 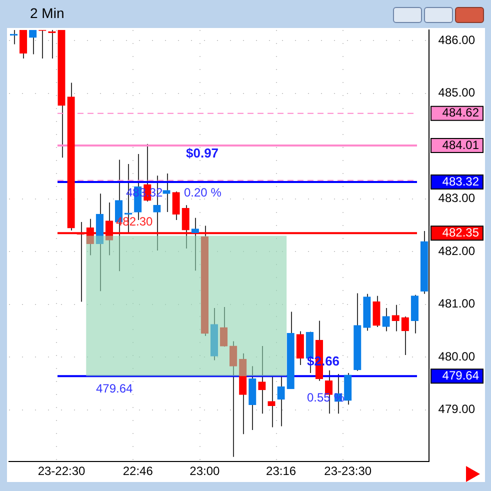 What do you see at coordinates (461, 375) in the screenshot?
I see `ref-line-label: 479.64` at bounding box center [461, 375].